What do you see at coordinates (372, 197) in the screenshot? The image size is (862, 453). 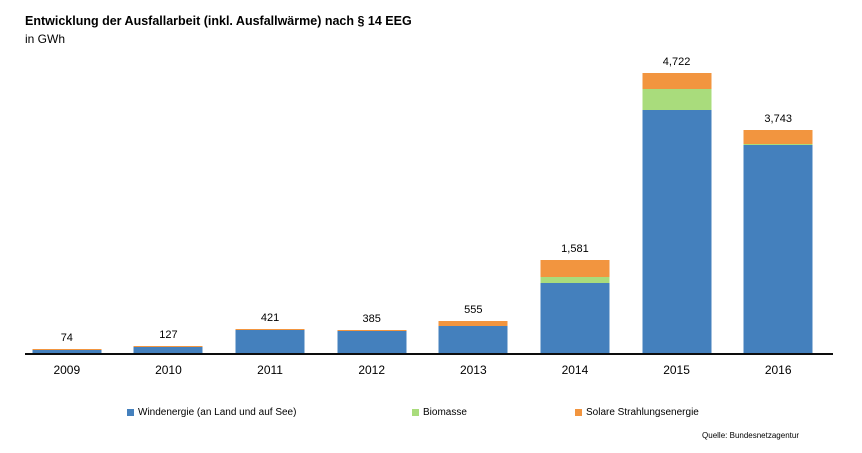 I see `bar-group-2012: 385` at bounding box center [372, 197].